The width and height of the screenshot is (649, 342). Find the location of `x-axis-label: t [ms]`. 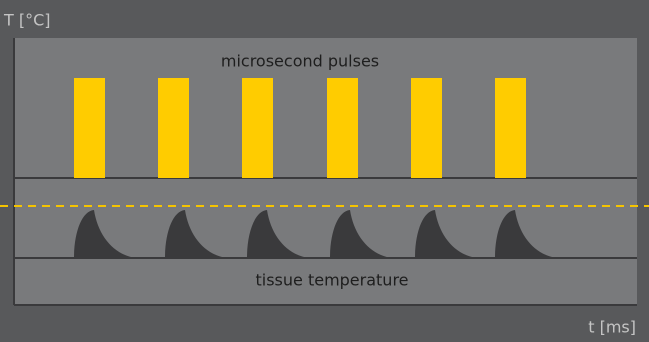

x-axis-label: t [ms] is located at coordinates (612, 327).